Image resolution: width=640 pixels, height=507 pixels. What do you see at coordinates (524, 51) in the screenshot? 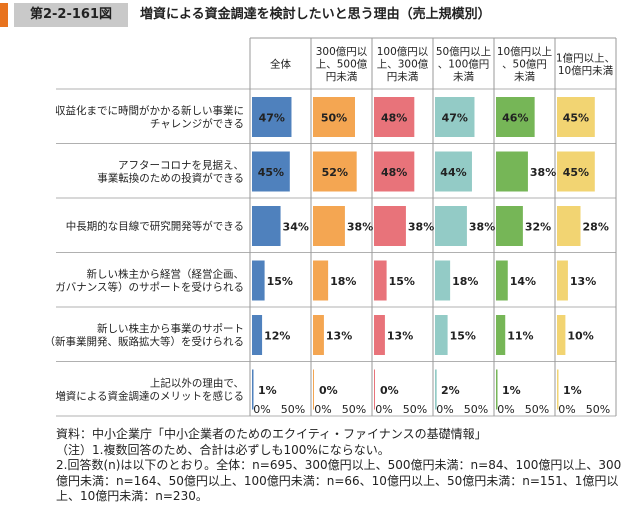
I see `panel-header-label: 10億円以上` at bounding box center [524, 51].